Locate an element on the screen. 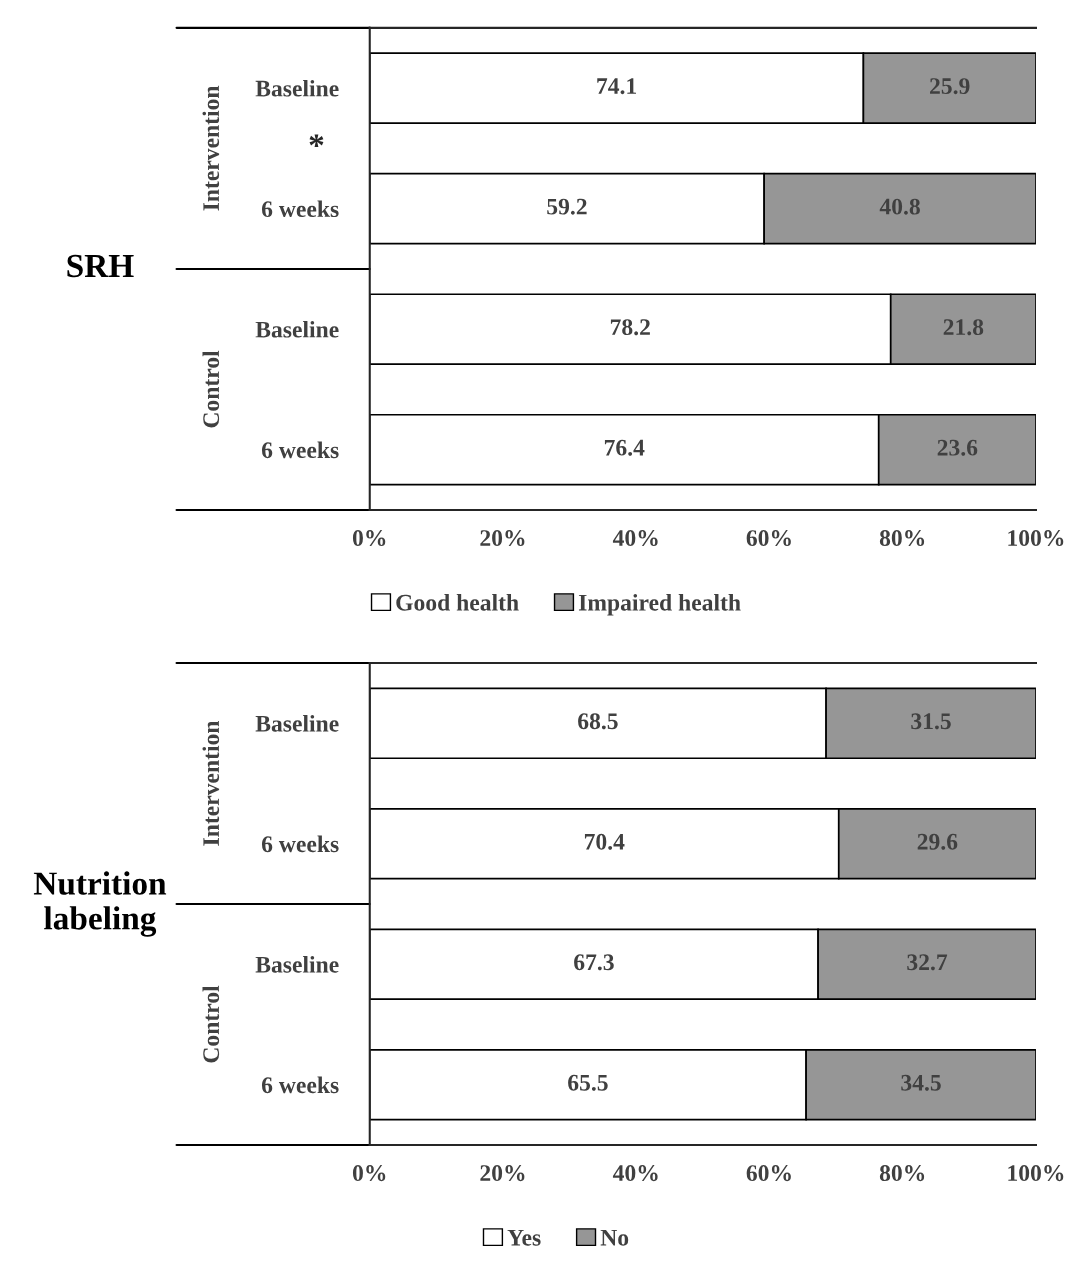  data-label: 70.4 is located at coordinates (604, 841).